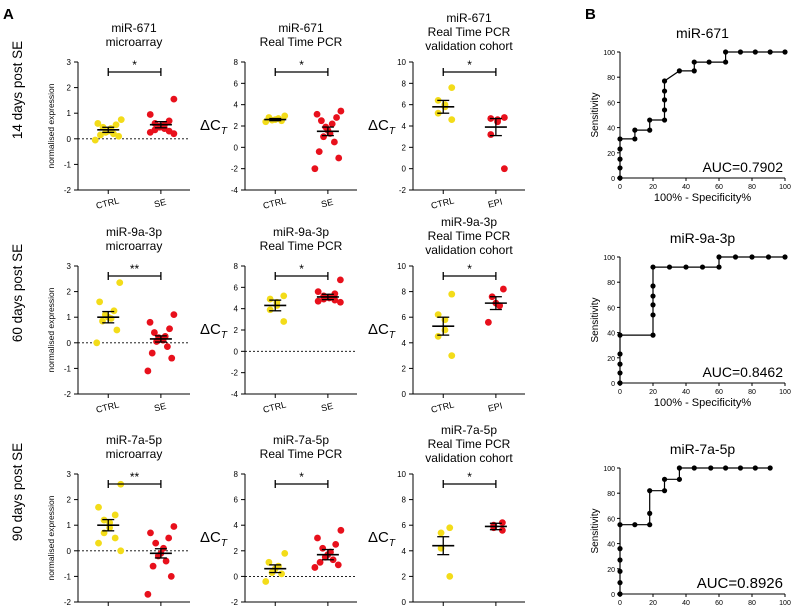  What do you see at coordinates (69, 292) in the screenshot?
I see `y-tick-label: 2` at bounding box center [69, 292].